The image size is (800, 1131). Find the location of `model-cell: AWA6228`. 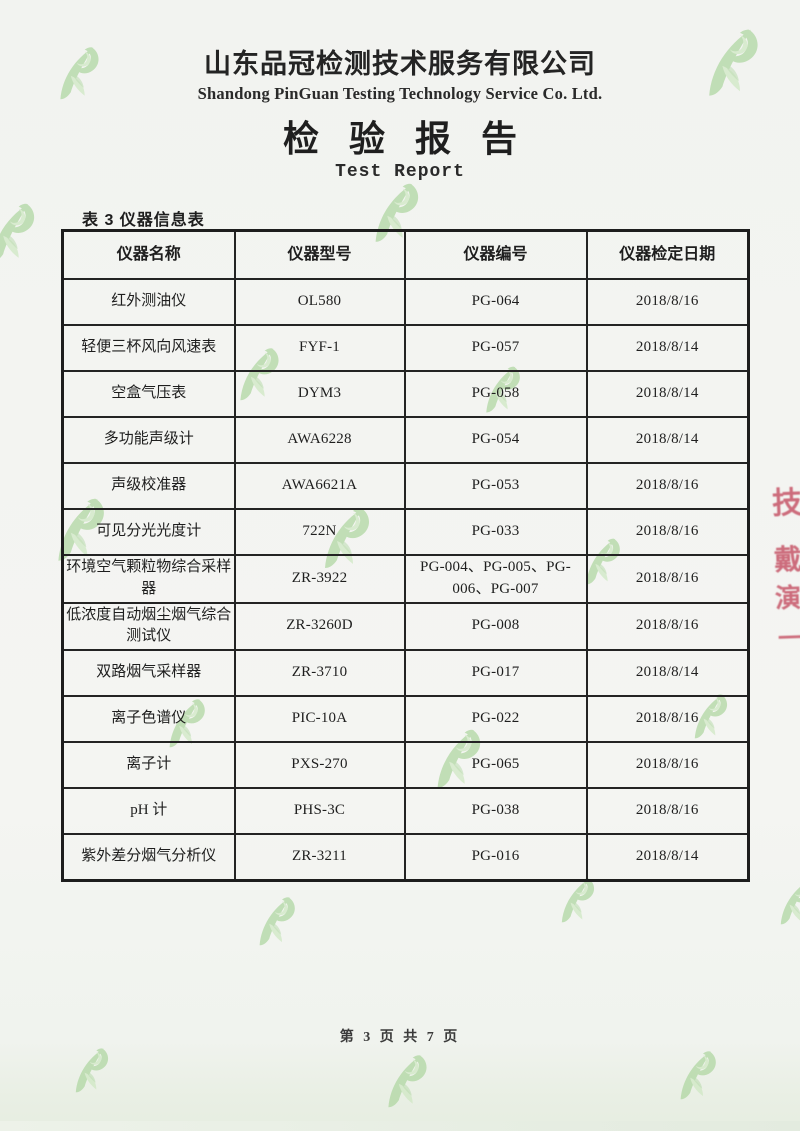

model-cell: AWA6228 is located at coordinates (319, 440).